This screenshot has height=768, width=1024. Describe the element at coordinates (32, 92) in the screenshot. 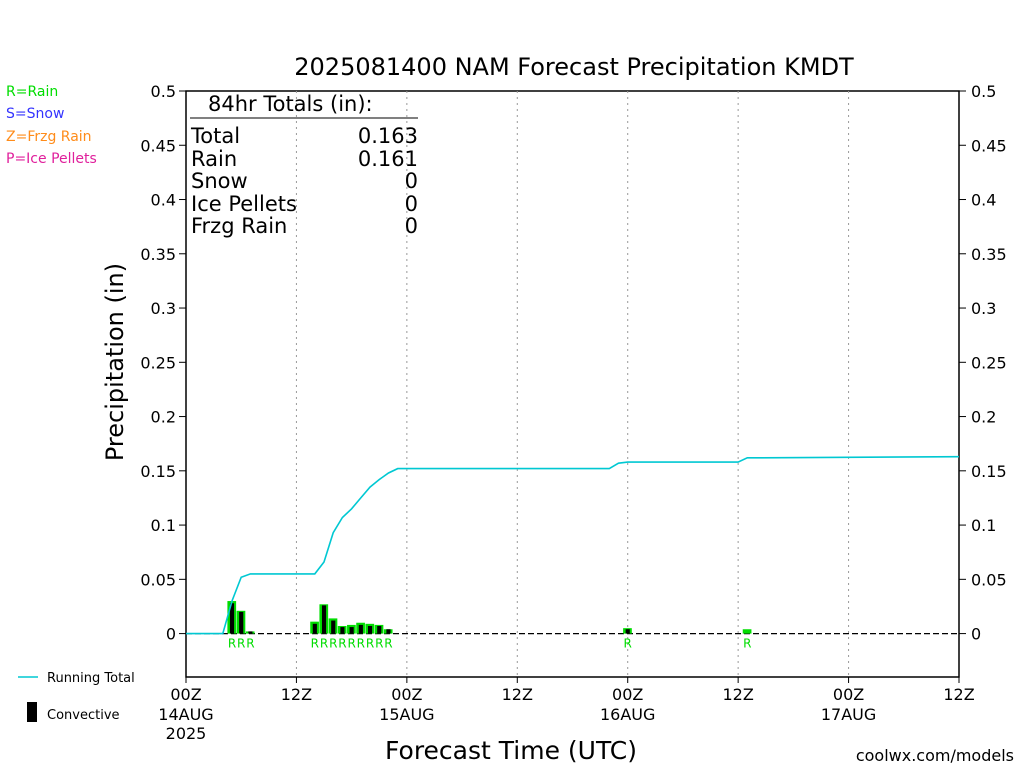

I see `ptype-legend-rain: R=Rain` at that location.